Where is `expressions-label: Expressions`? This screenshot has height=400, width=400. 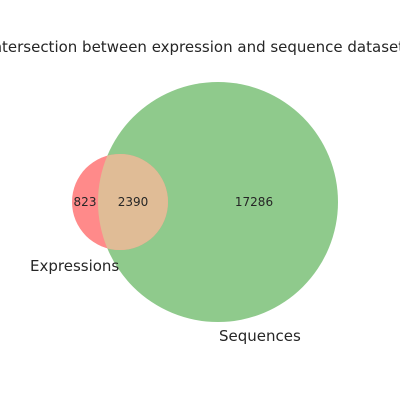
expressions-label: Expressions is located at coordinates (74, 266).